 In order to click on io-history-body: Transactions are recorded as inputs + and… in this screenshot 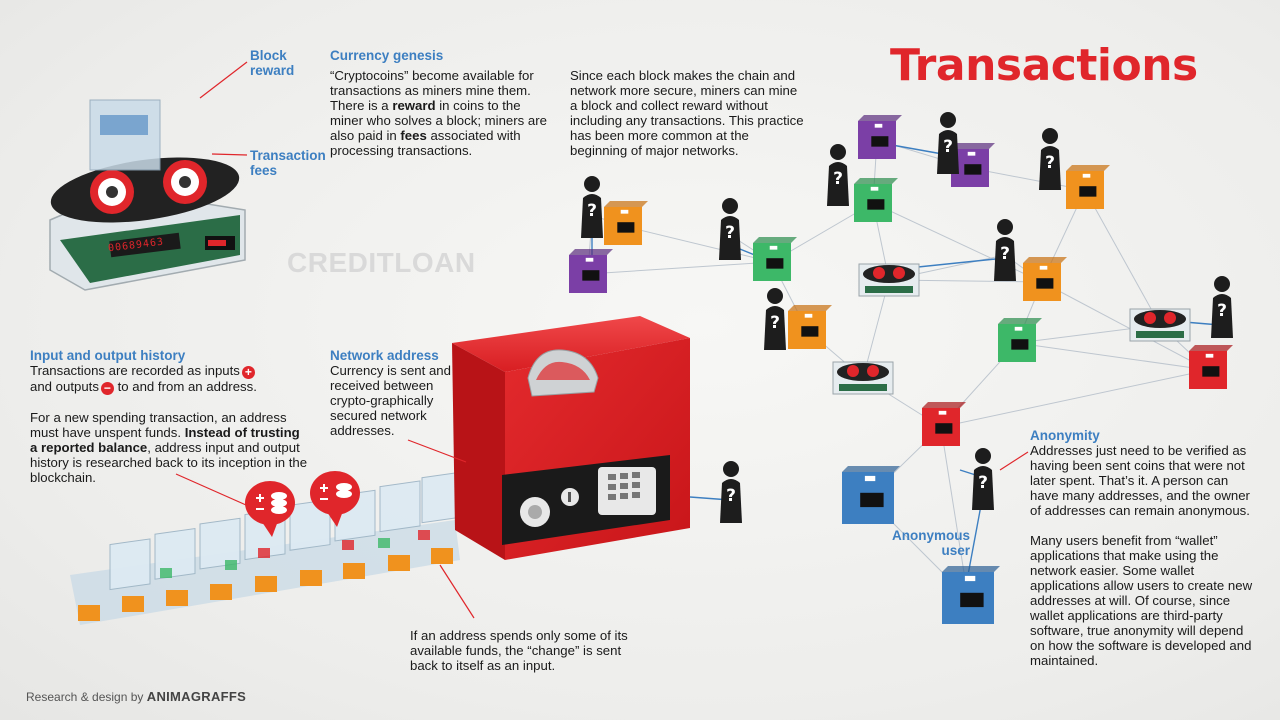, I will do `click(169, 424)`.